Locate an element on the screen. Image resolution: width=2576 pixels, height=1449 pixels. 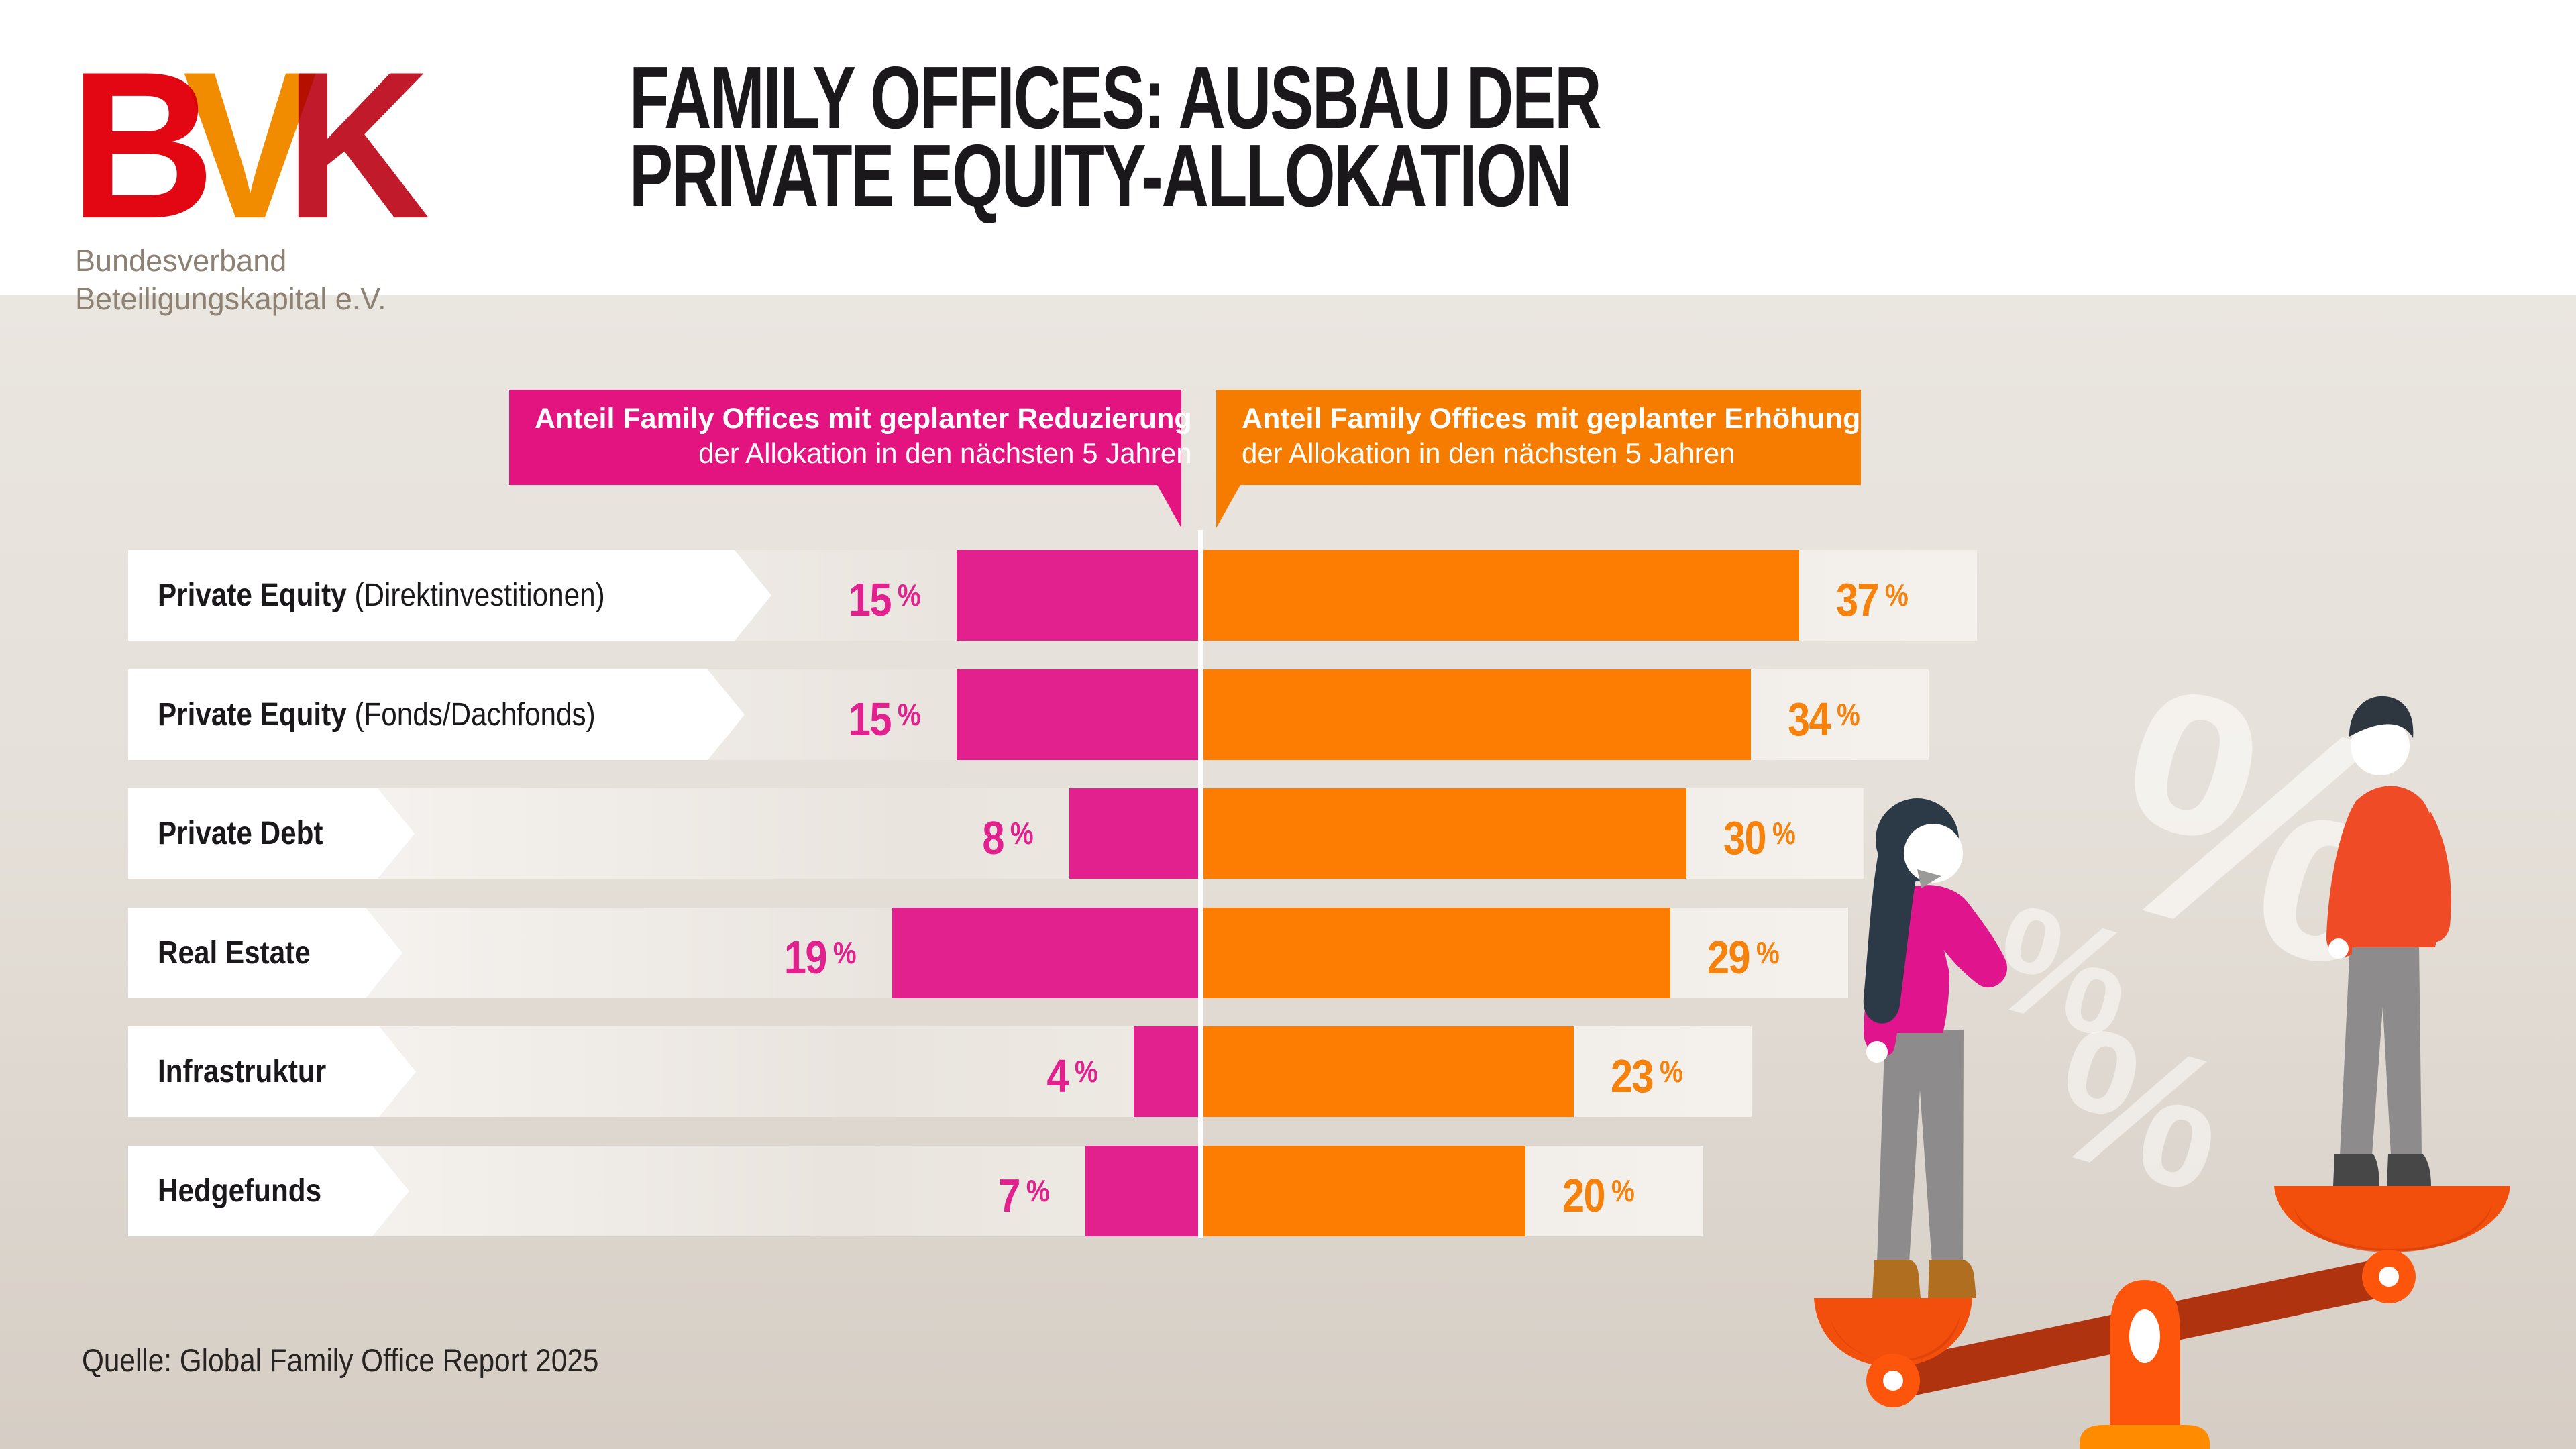
decrease-value-label: 19% is located at coordinates (820, 957).